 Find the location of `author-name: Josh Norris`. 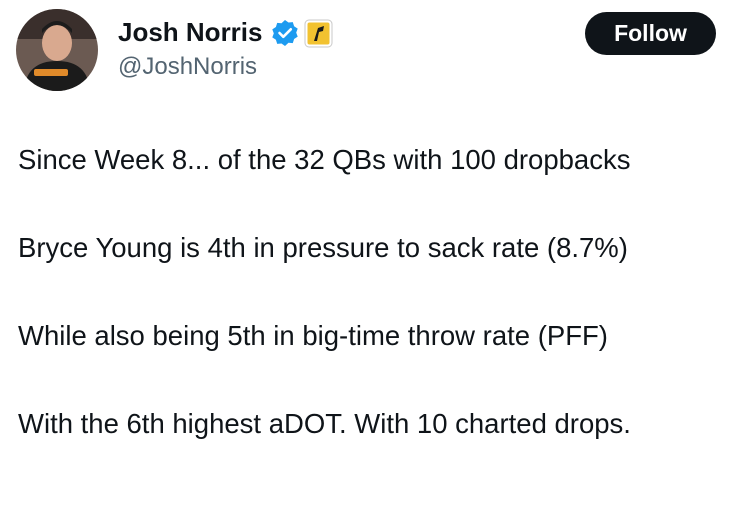

author-name: Josh Norris is located at coordinates (190, 32).